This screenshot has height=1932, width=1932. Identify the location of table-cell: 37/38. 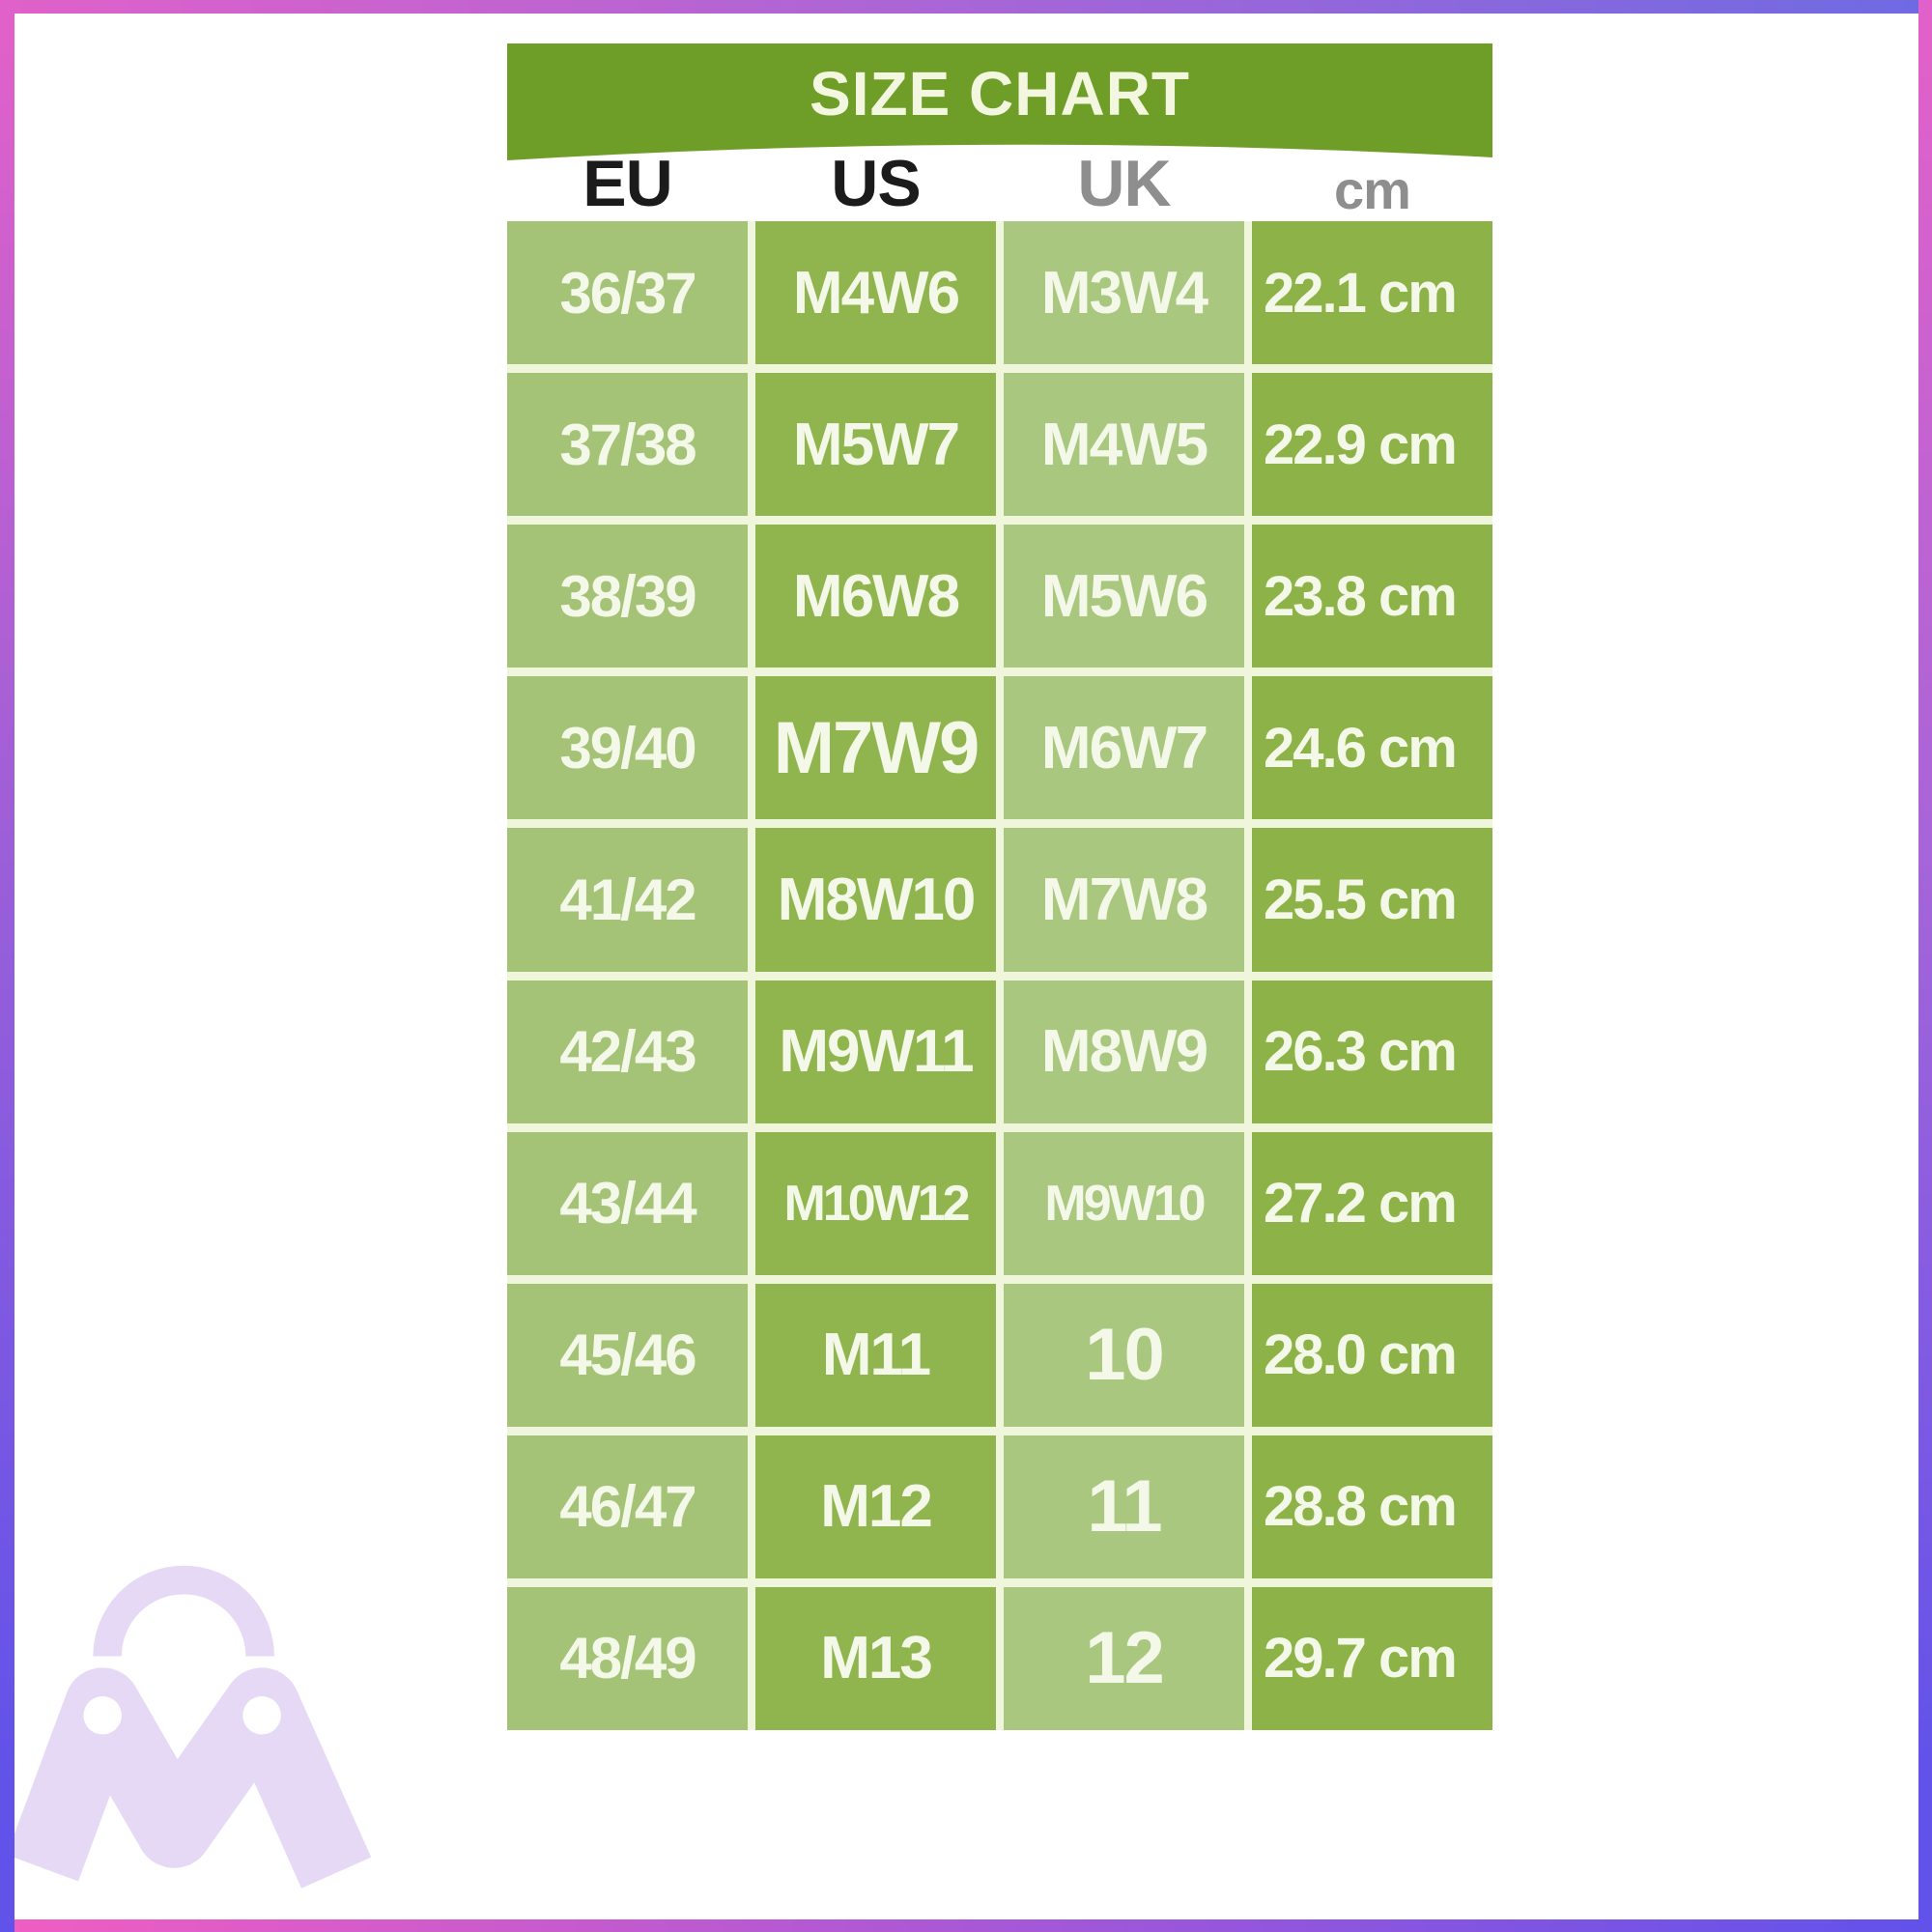
(627, 445).